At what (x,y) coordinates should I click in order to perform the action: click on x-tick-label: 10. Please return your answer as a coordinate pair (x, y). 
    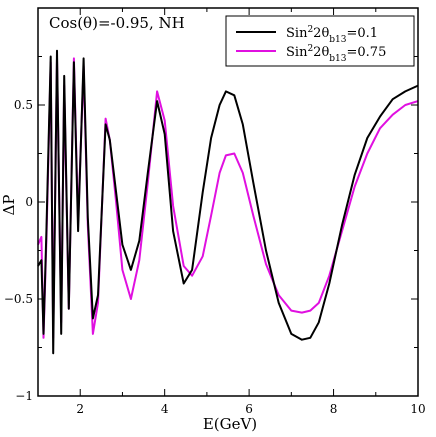
    Looking at the image, I should click on (417, 409).